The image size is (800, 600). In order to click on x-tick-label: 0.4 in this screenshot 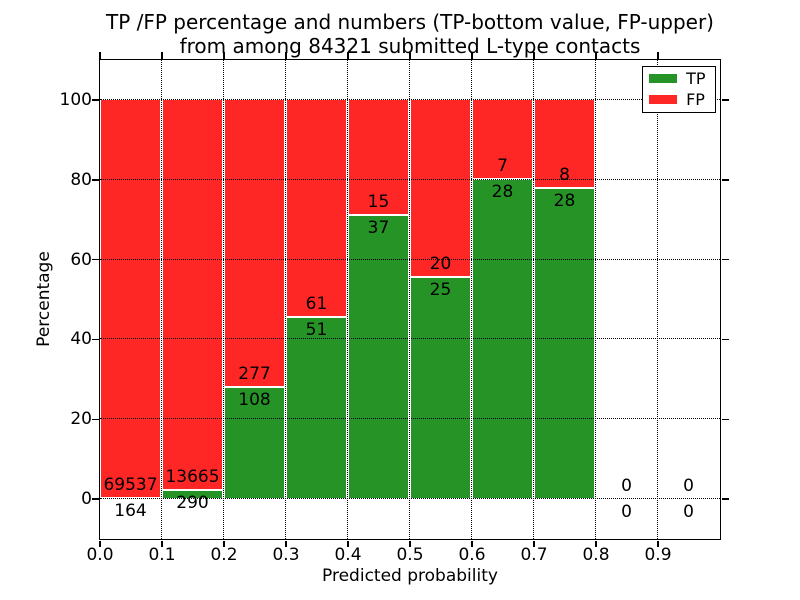, I will do `click(348, 555)`.